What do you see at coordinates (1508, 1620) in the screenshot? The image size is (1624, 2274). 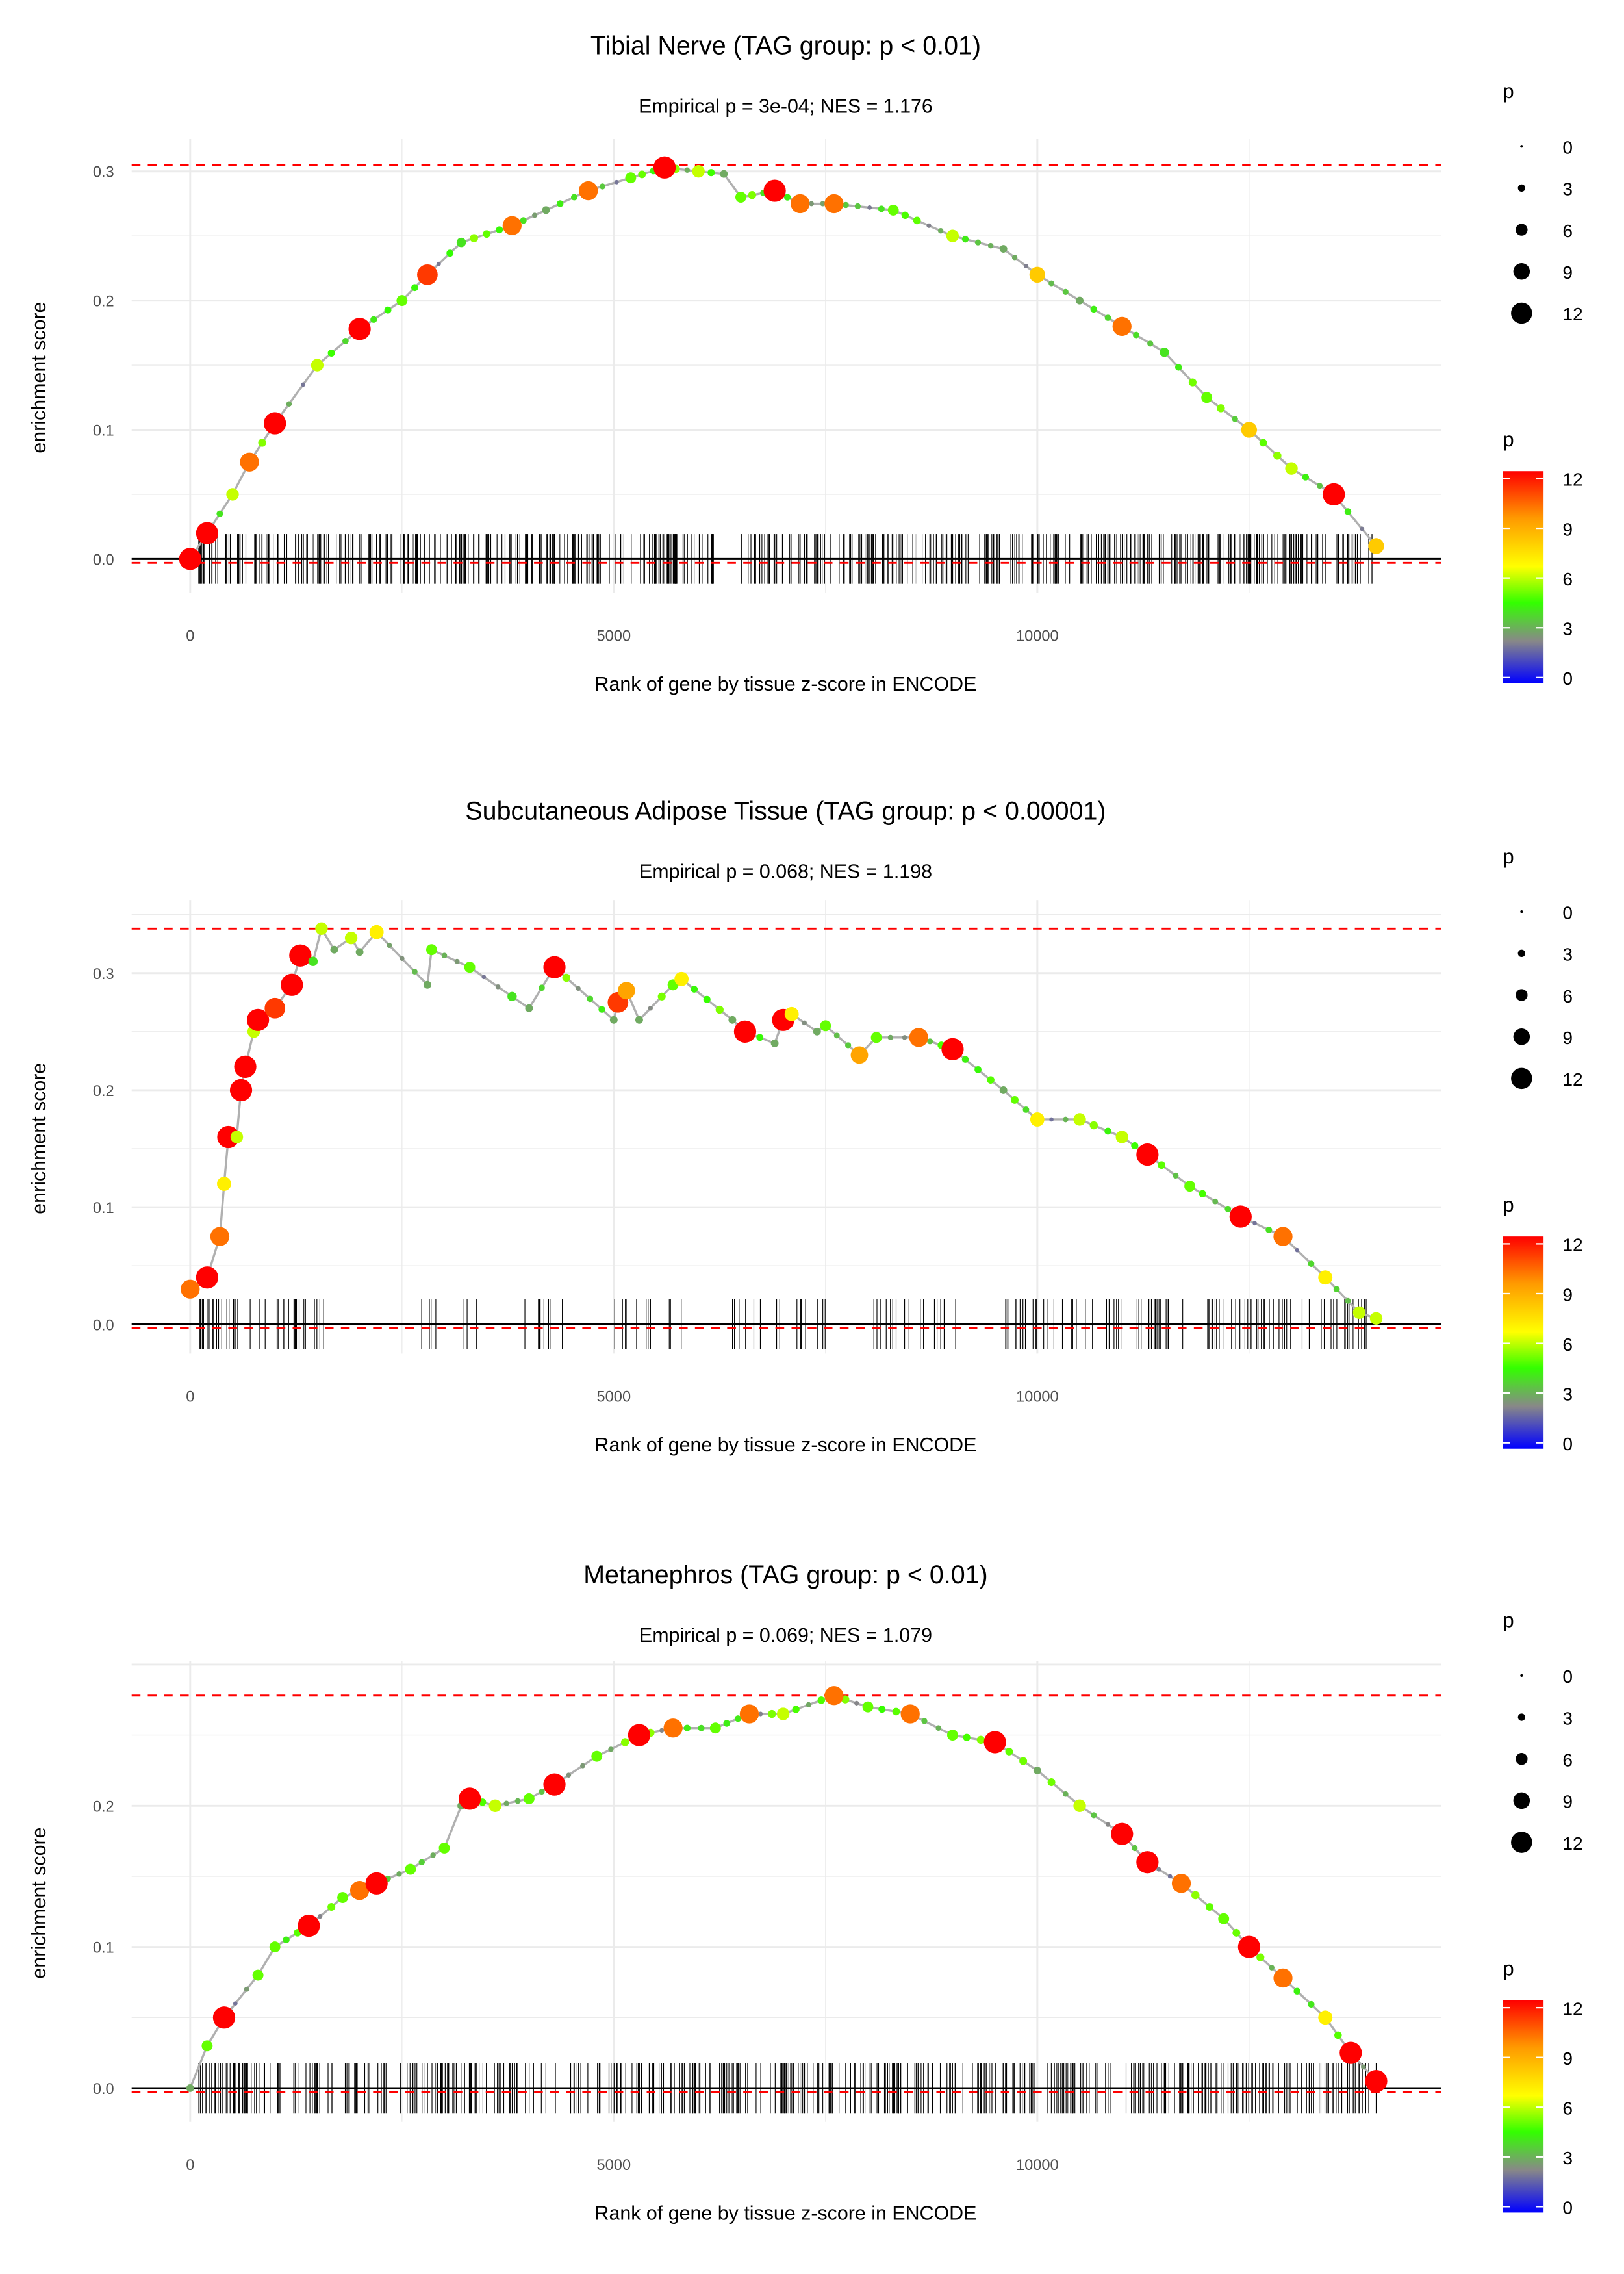 I see `legend-size-title: p` at bounding box center [1508, 1620].